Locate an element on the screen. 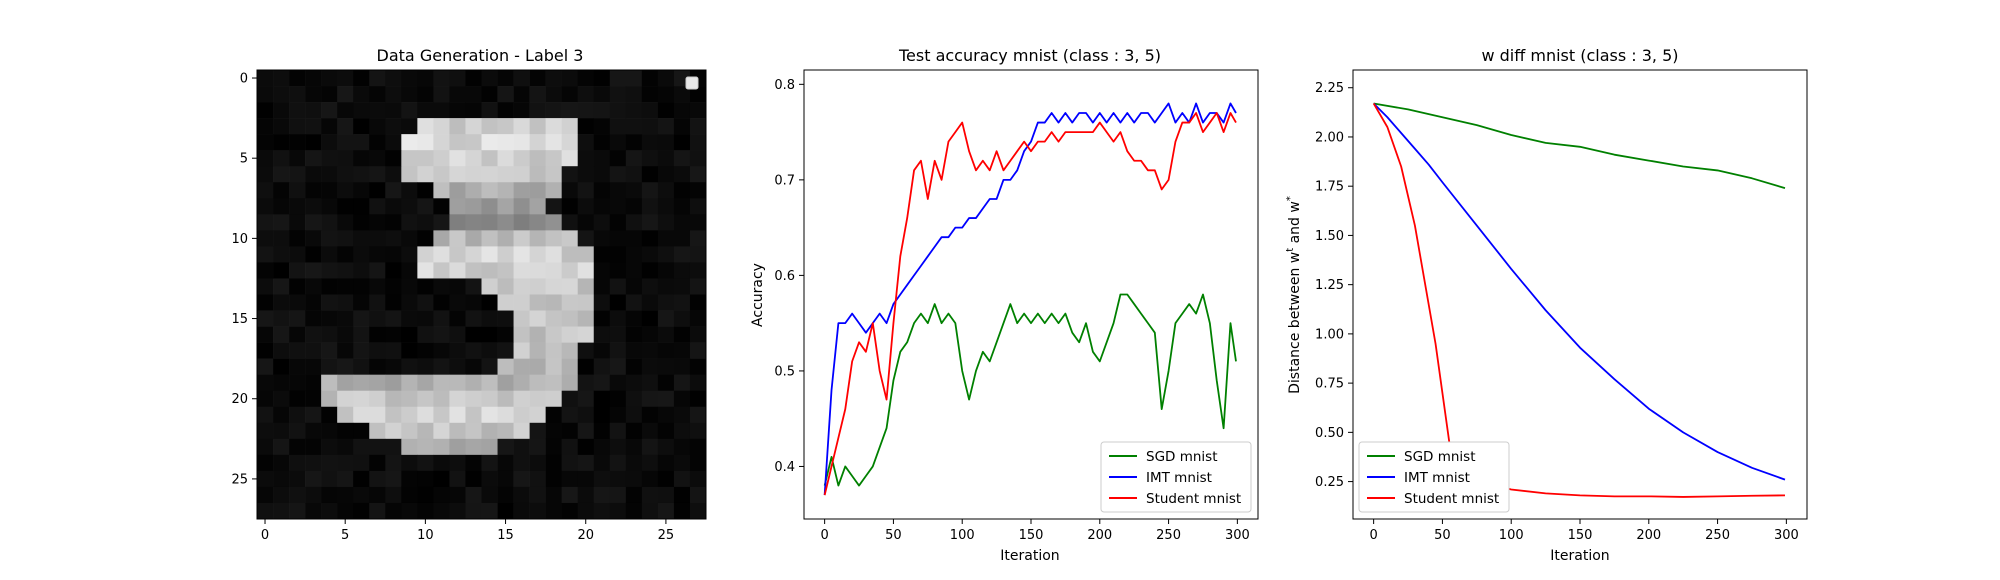 The height and width of the screenshot is (580, 2000). heatmap-xtick-label: 10 is located at coordinates (425, 535).